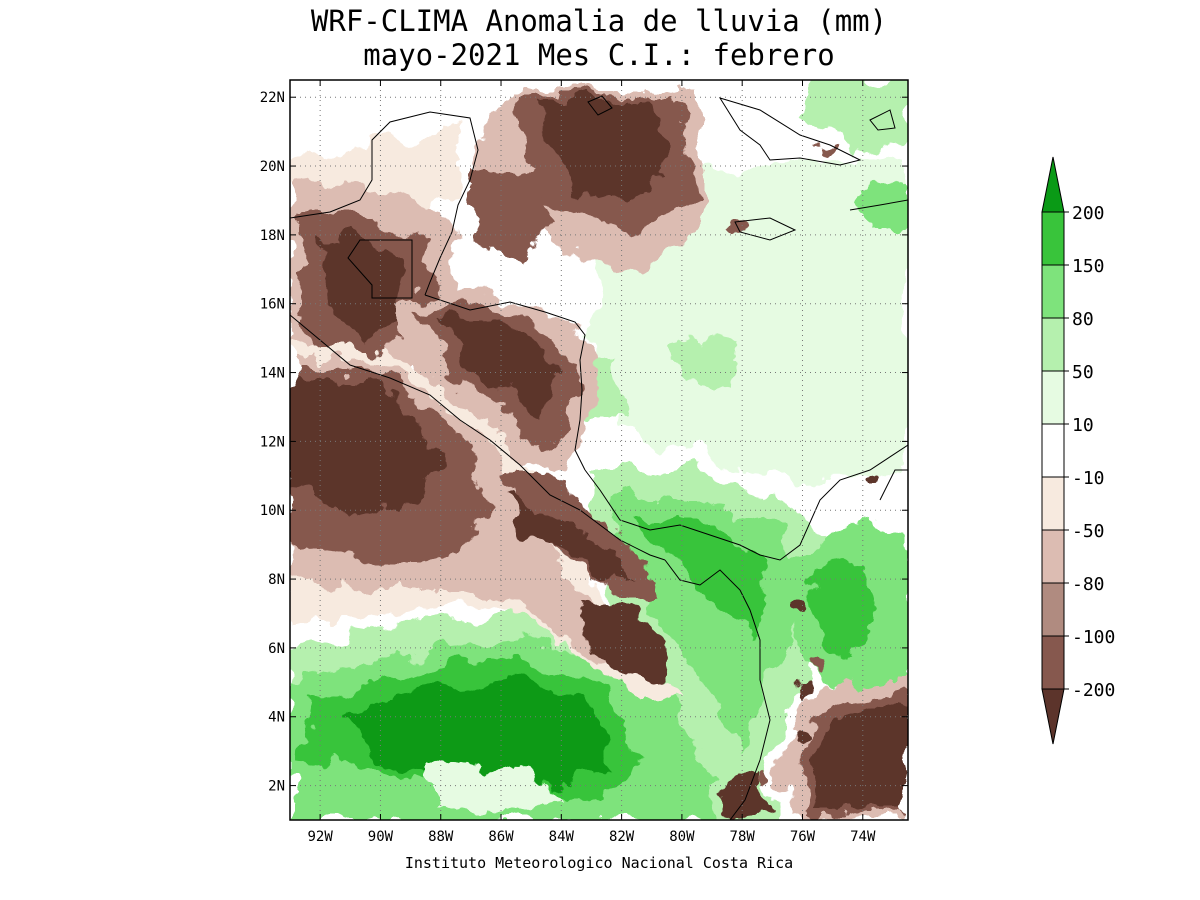 The width and height of the screenshot is (1200, 900). Describe the element at coordinates (1088, 531) in the screenshot. I see `colorbar-label: -50` at that location.